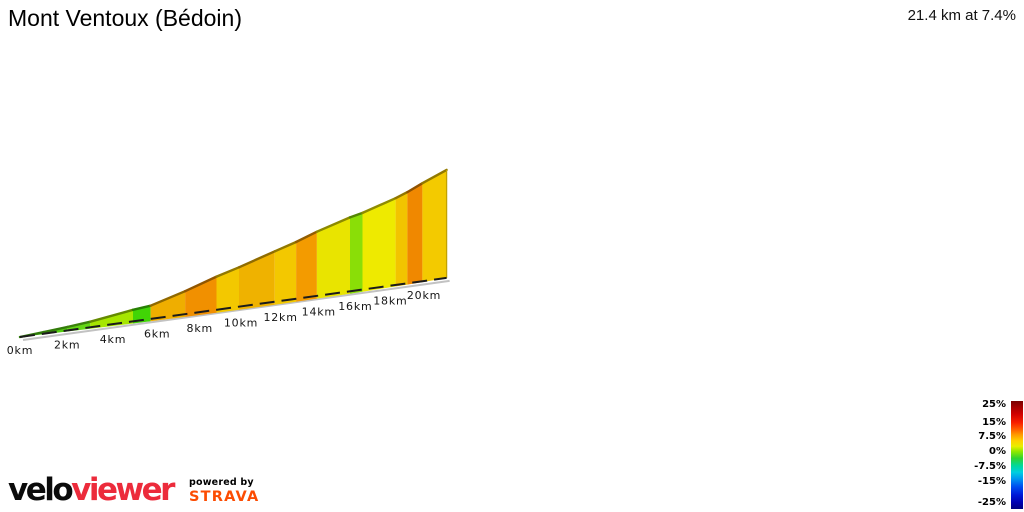 This screenshot has width=1024, height=512. I want to click on brand-velo: velo, so click(41, 490).